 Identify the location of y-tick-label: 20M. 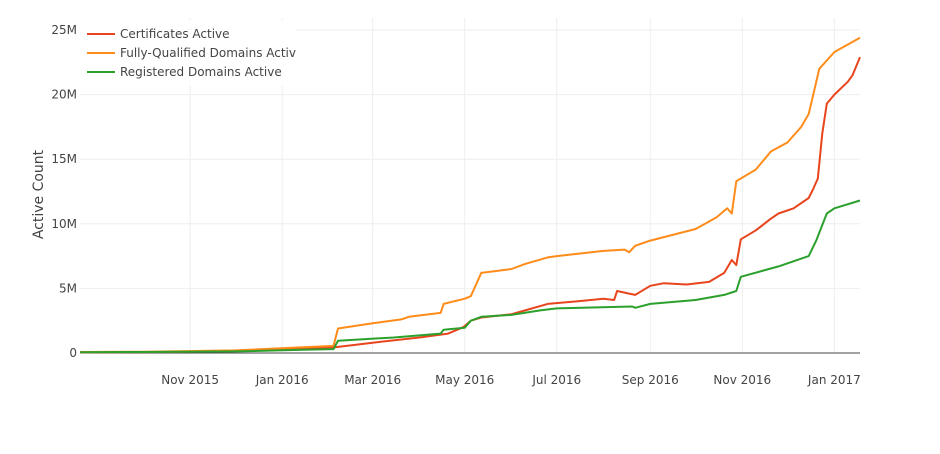
(64, 95).